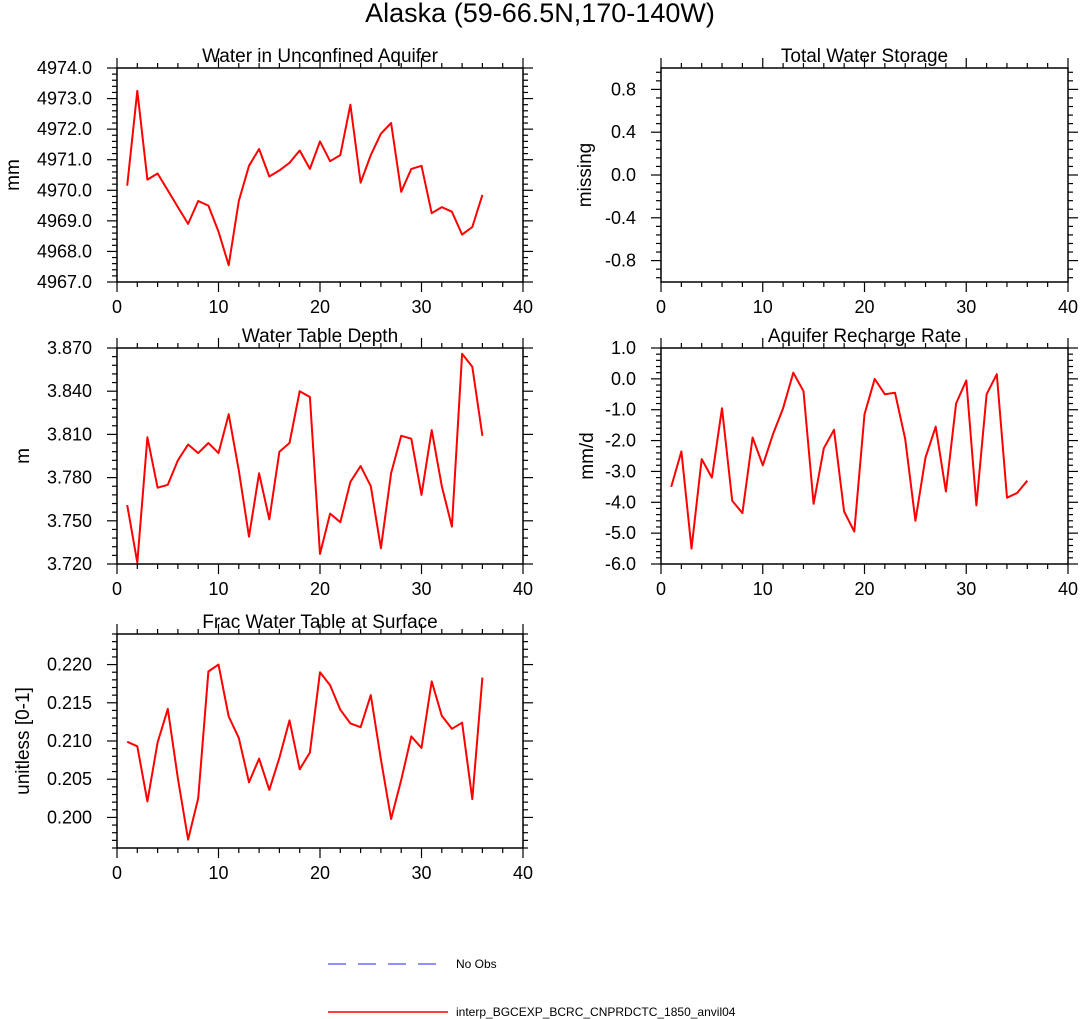  I want to click on y-tick-label: 4974.0, so click(64, 68).